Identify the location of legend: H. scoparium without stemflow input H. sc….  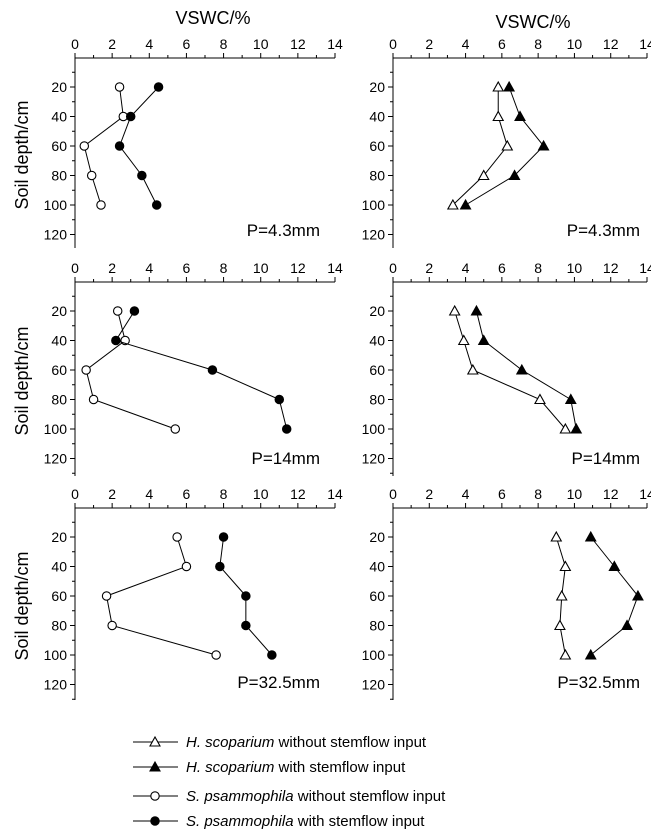
(289, 782).